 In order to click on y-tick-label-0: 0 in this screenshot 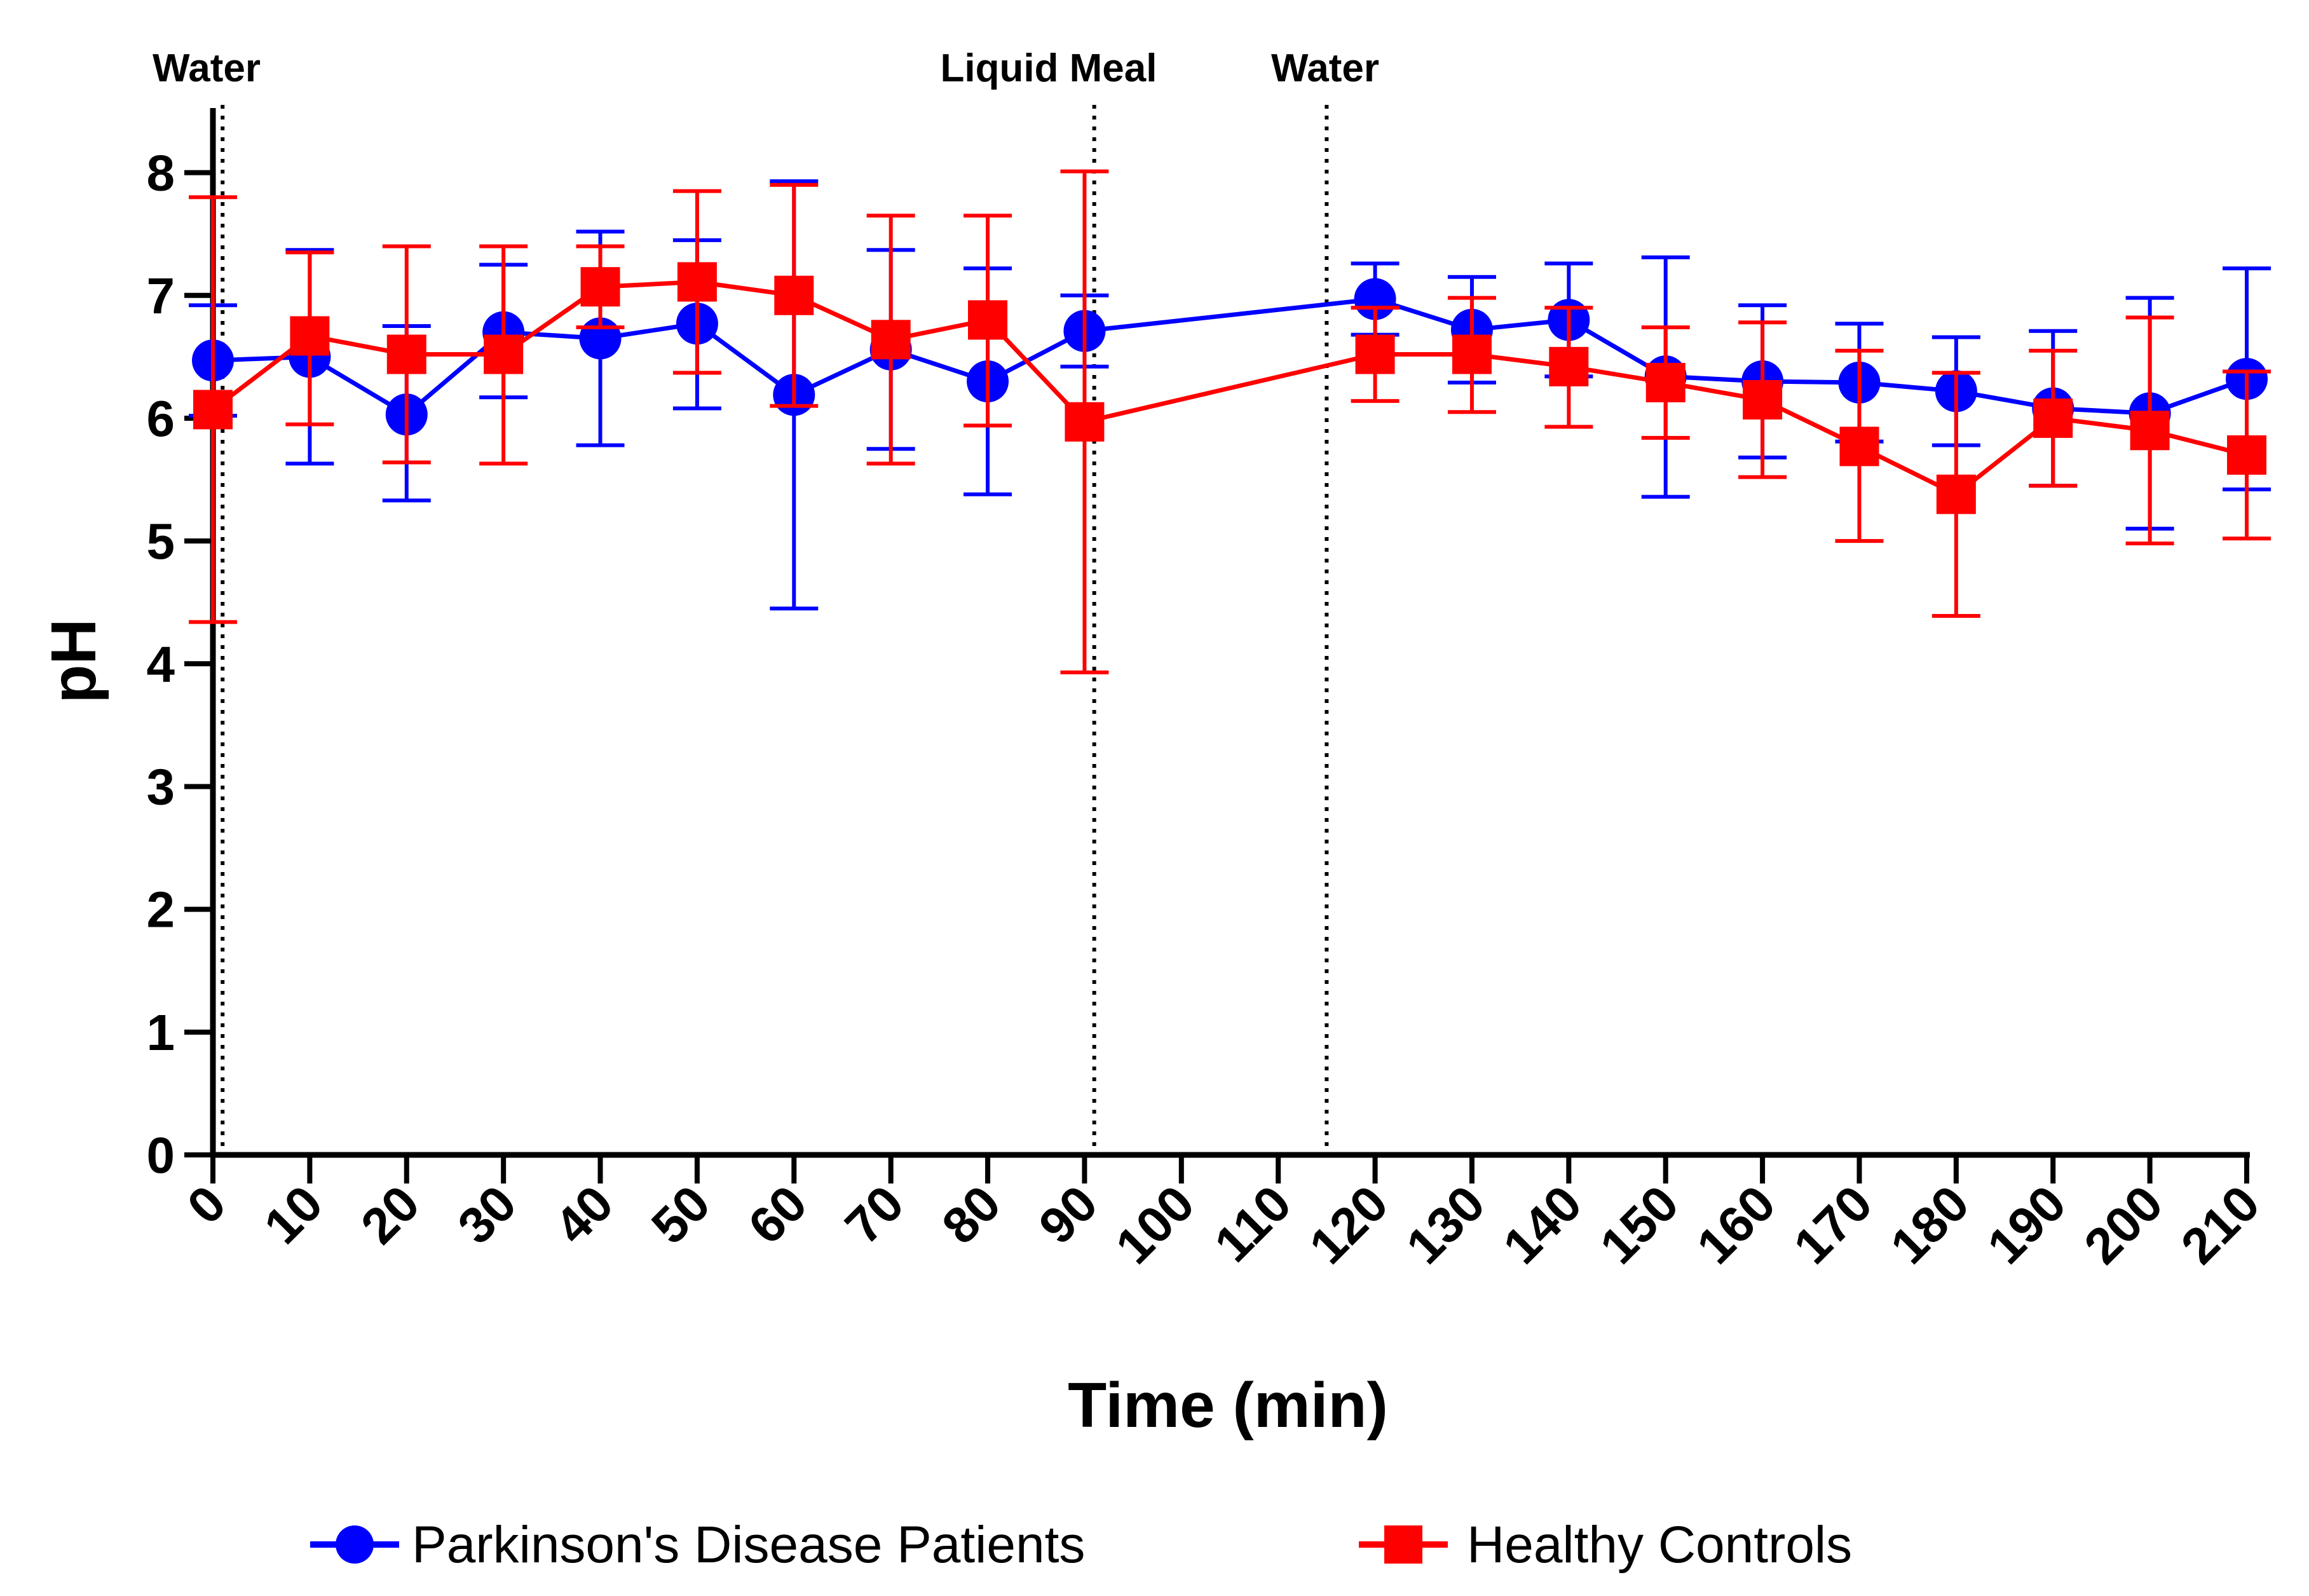, I will do `click(161, 1155)`.